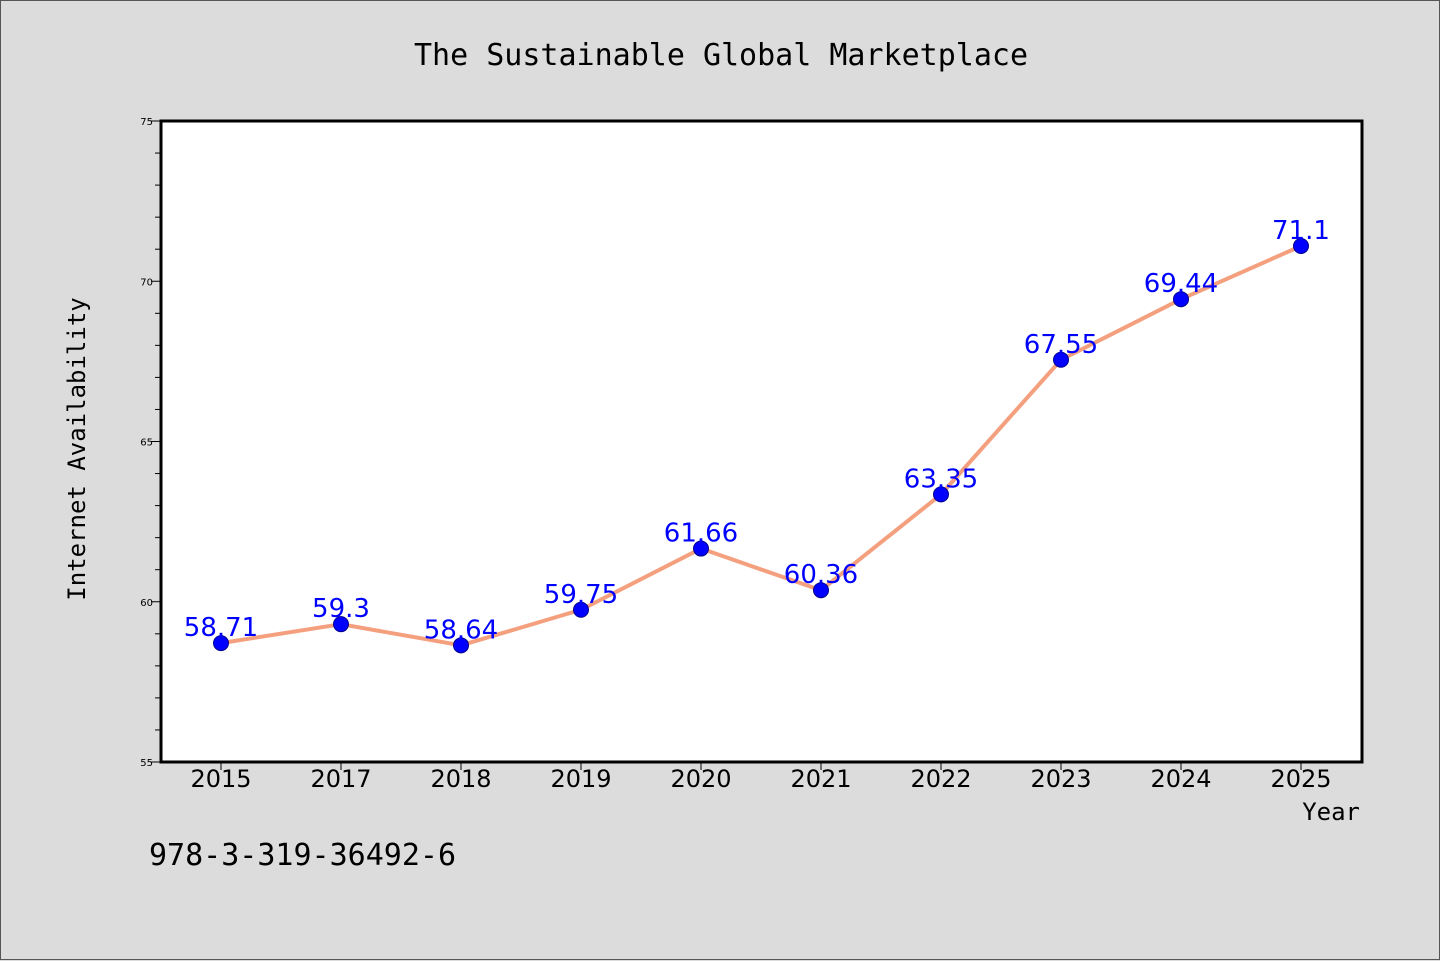 The height and width of the screenshot is (961, 1440). I want to click on x-tick-label: 2021, so click(820, 779).